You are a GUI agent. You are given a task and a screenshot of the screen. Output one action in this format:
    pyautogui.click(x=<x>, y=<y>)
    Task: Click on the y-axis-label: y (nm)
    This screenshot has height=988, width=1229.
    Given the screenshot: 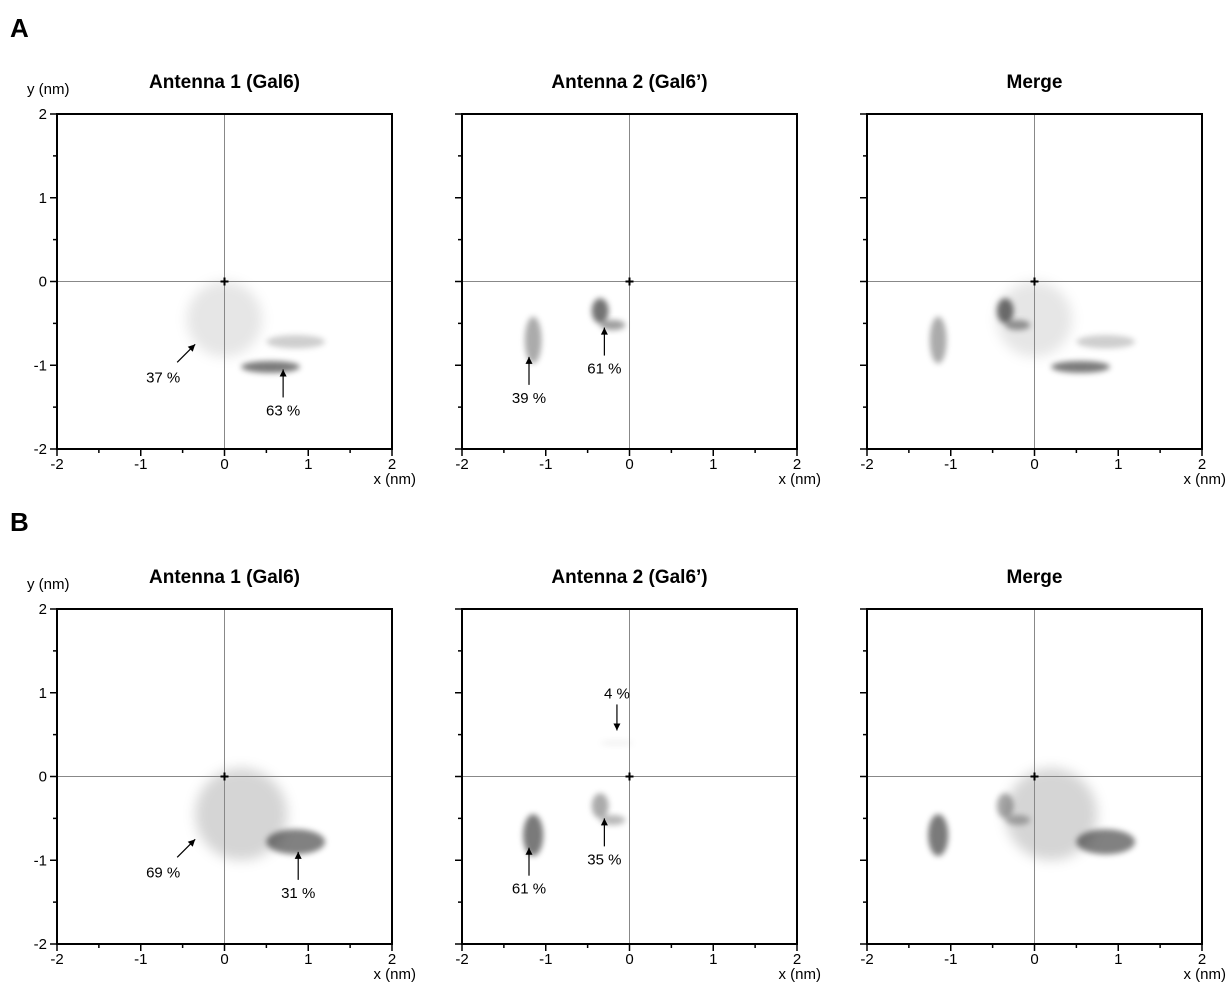 What is the action you would take?
    pyautogui.click(x=48, y=584)
    